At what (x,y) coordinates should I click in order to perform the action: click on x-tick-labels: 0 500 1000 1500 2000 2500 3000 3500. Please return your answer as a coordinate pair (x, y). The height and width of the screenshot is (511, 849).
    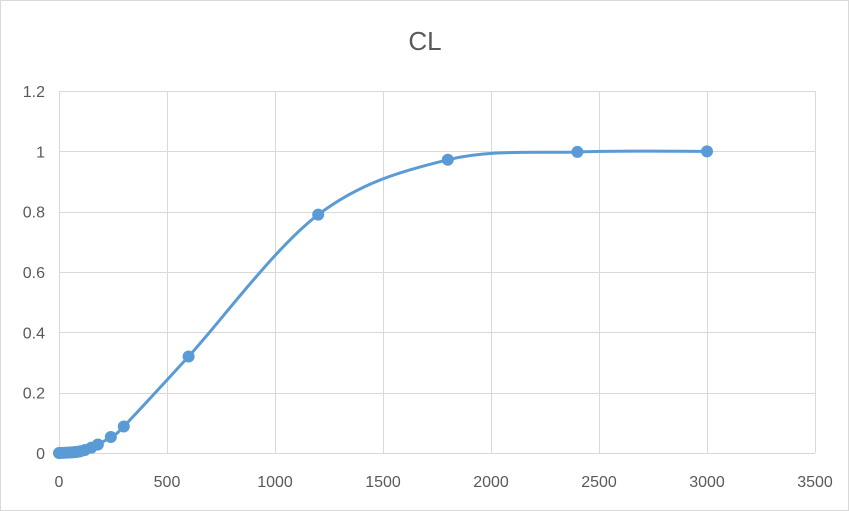
    Looking at the image, I should click on (444, 482).